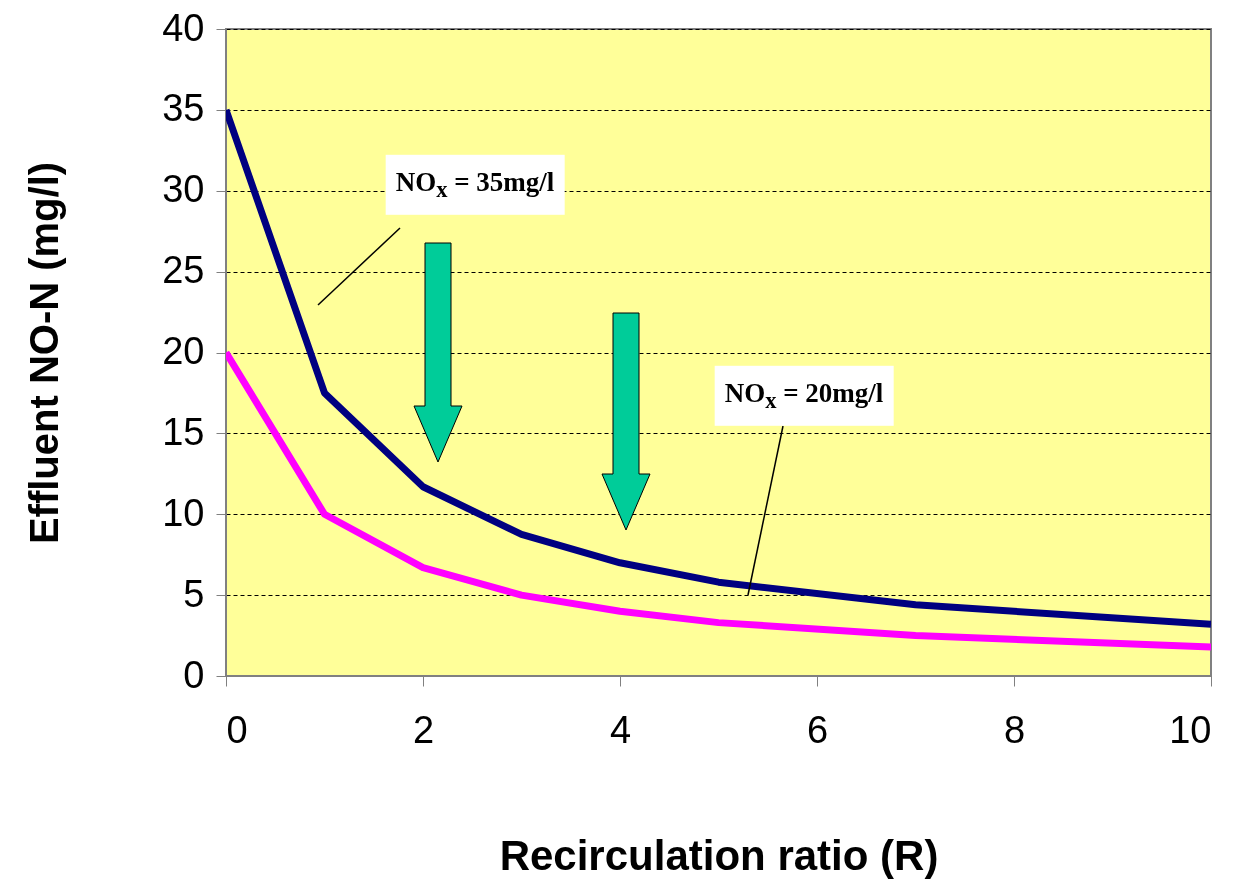 The image size is (1245, 886). What do you see at coordinates (183, 512) in the screenshot?
I see `y-tick-label: 10` at bounding box center [183, 512].